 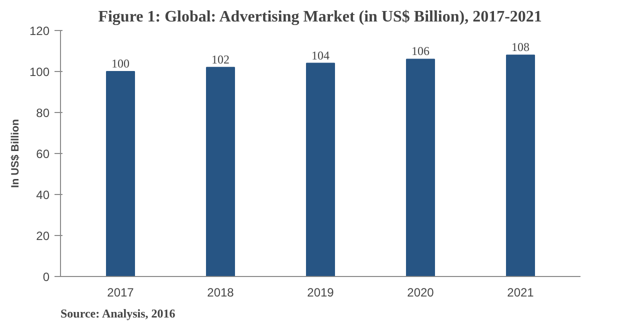 What do you see at coordinates (221, 59) in the screenshot?
I see `data-label: 102` at bounding box center [221, 59].